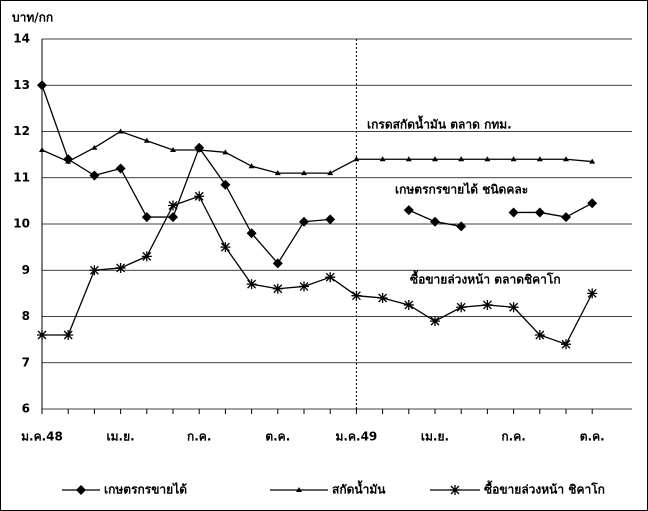 This screenshot has width=648, height=511. What do you see at coordinates (461, 189) in the screenshot?
I see `annotation: เกษตรกรขายได้ ชนิดคละ` at bounding box center [461, 189].